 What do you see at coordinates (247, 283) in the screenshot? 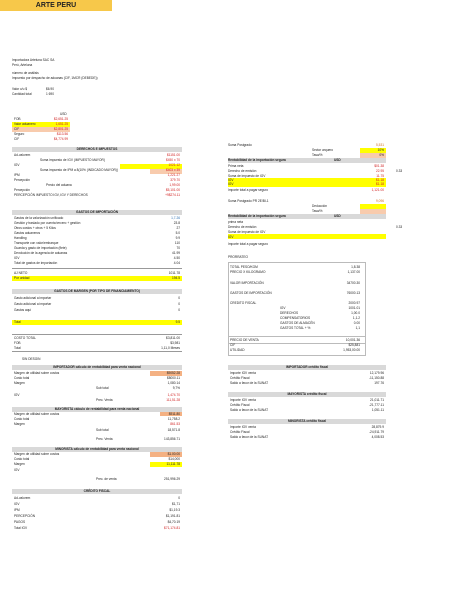
I see `prorrateo-row: VALOR IMPORTACIÓN` at bounding box center [247, 283].